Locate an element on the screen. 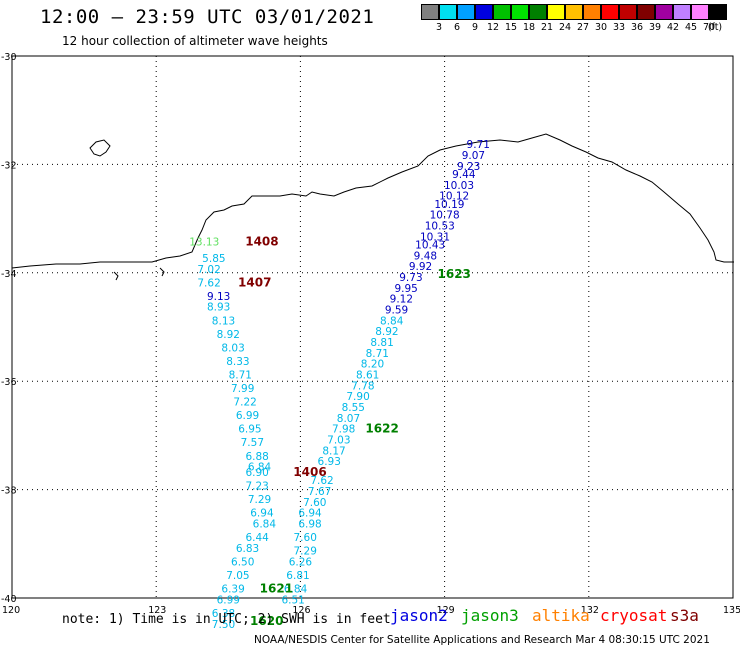 The height and width of the screenshot is (650, 740). swh-value: 8.13 is located at coordinates (223, 321).